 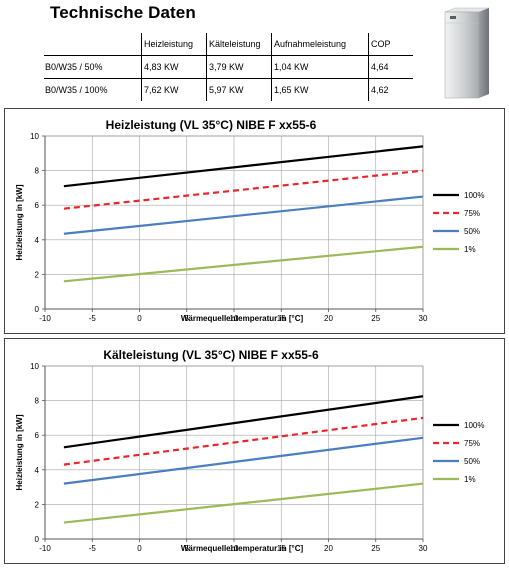 I want to click on table-header-cell: Aufnahmeleistung, so click(x=320, y=44).